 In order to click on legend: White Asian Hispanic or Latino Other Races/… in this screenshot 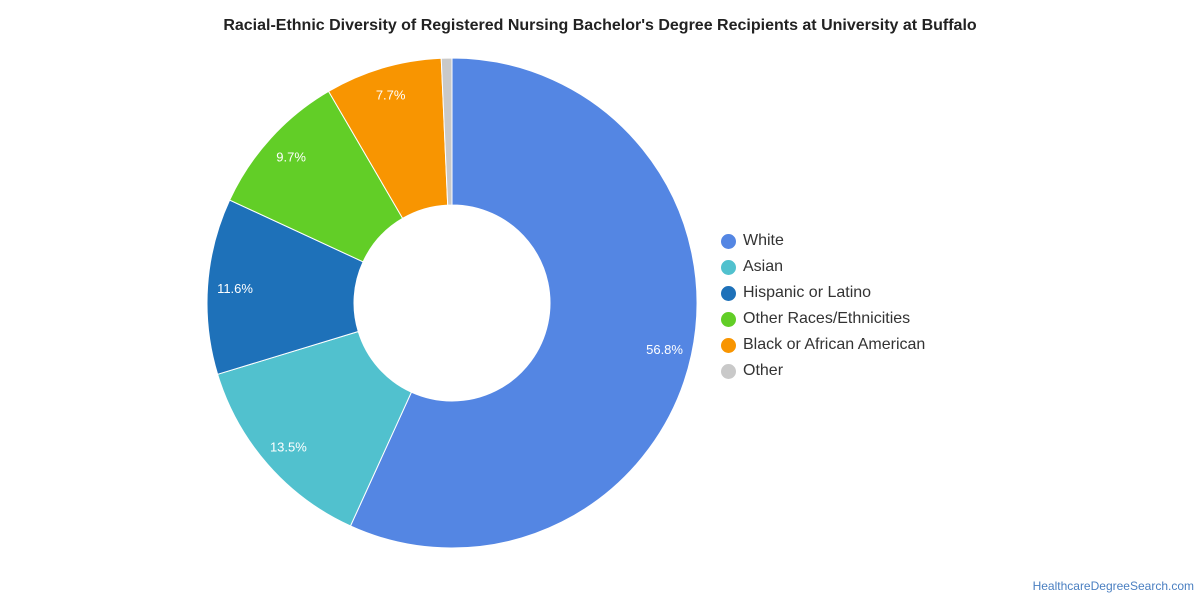, I will do `click(823, 306)`.